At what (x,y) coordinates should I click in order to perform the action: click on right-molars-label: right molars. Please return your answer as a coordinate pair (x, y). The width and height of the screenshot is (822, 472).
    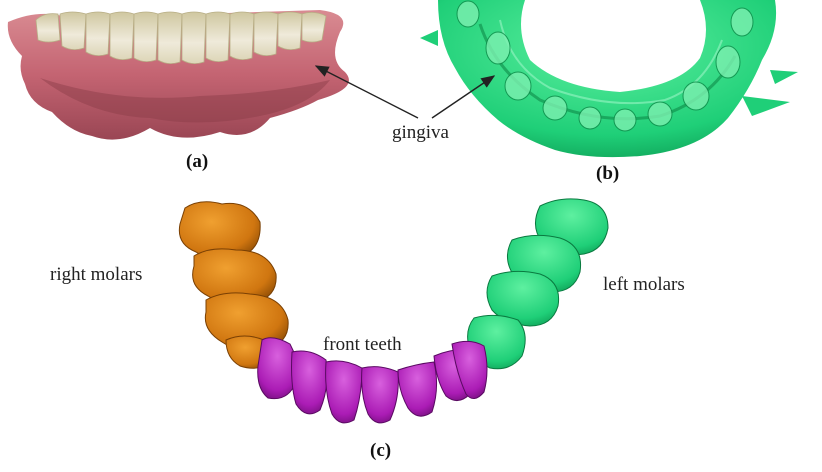
    Looking at the image, I should click on (96, 274).